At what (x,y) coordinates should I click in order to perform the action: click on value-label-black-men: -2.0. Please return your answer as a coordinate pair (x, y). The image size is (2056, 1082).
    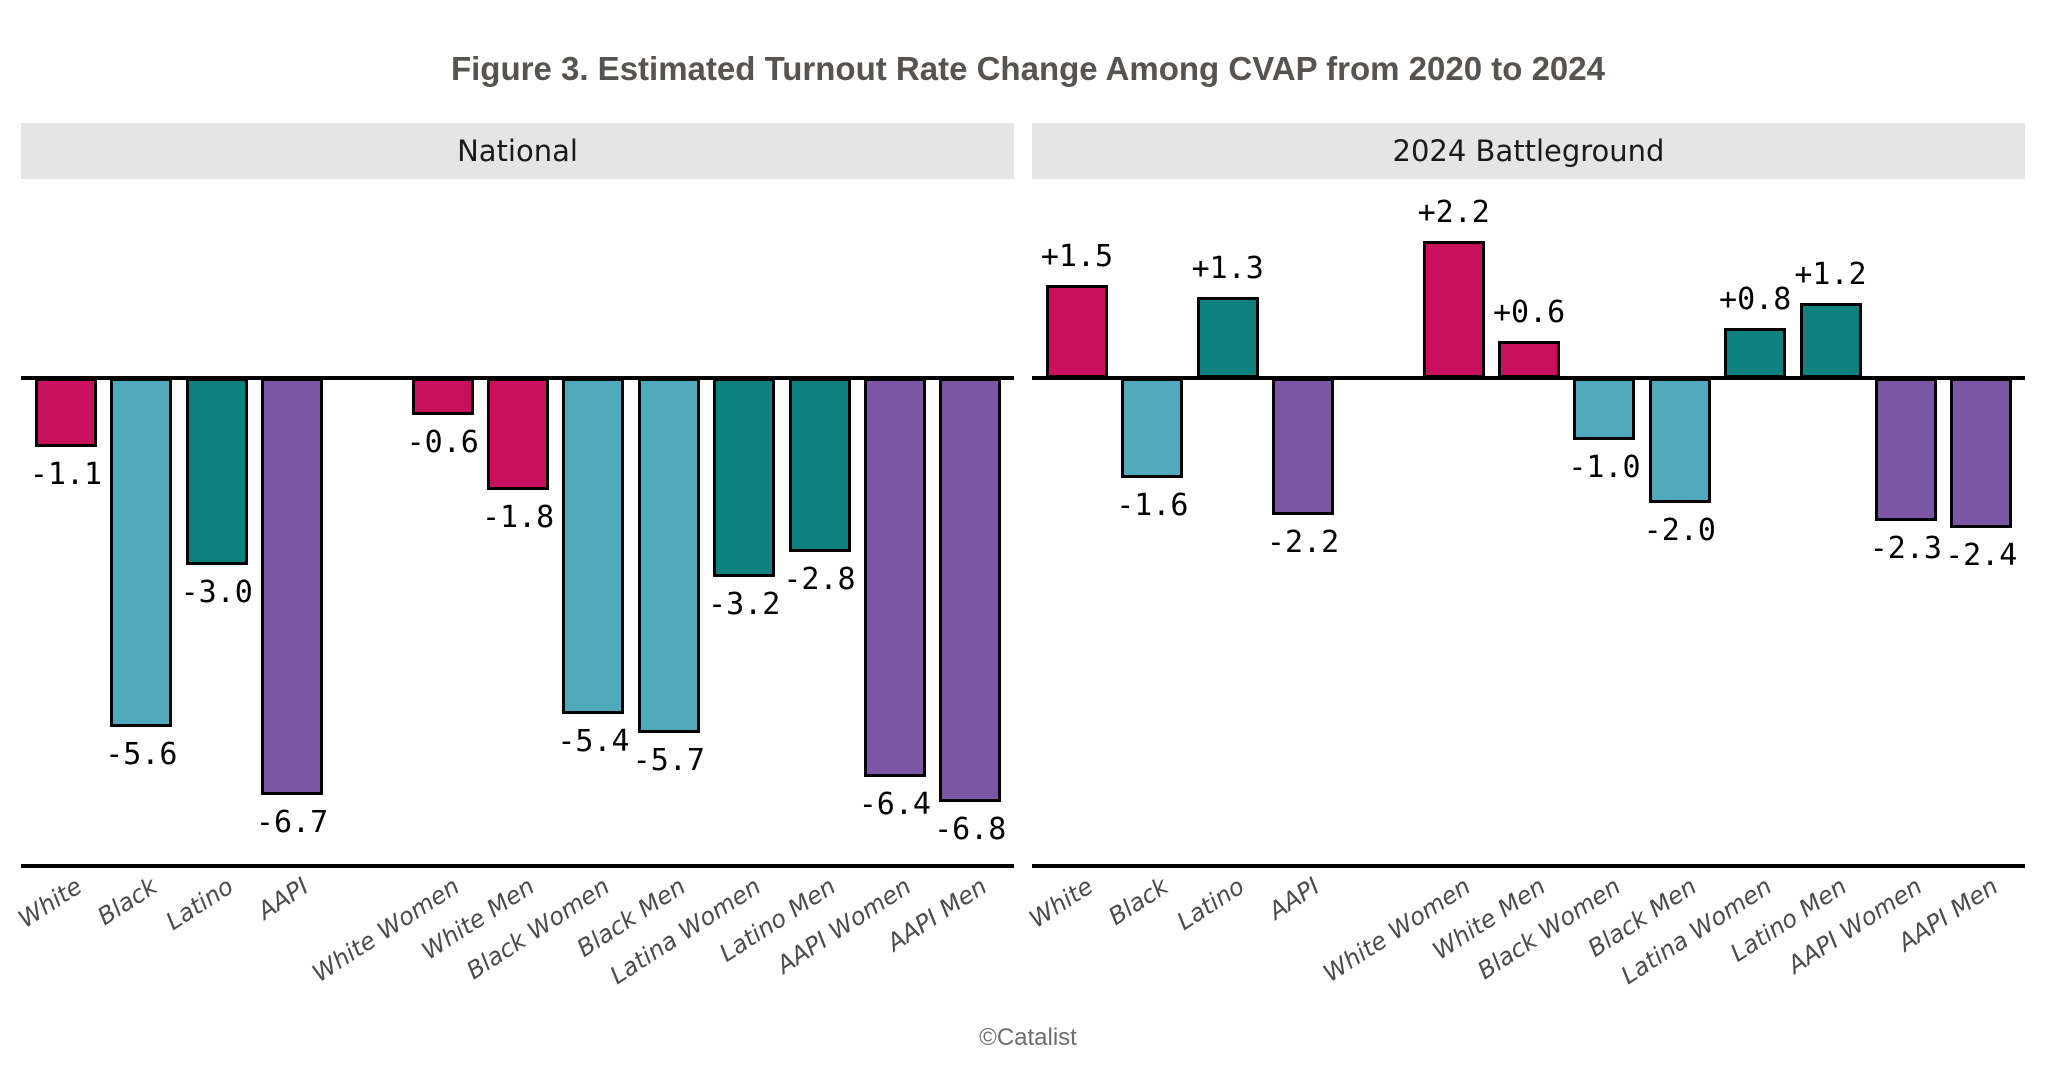
    Looking at the image, I should click on (1679, 530).